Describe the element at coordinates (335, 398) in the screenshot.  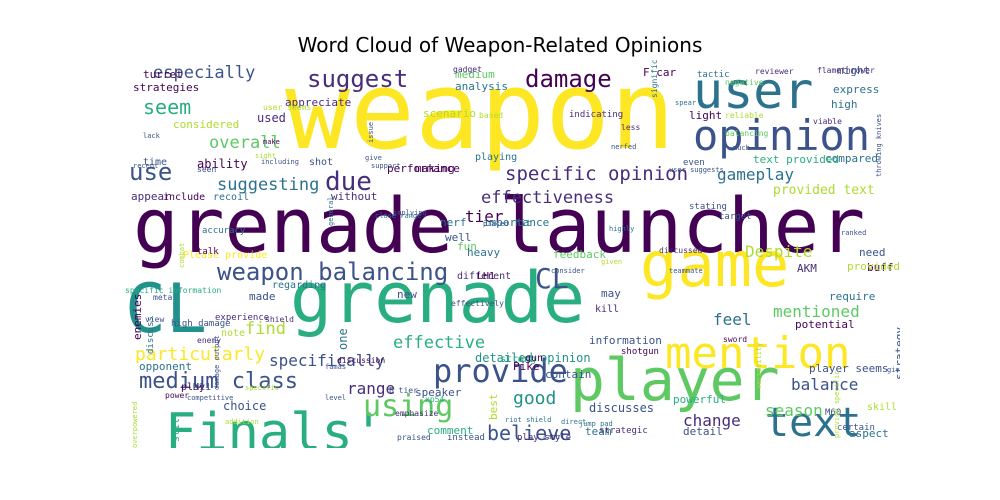
I see `word-169: level` at that location.